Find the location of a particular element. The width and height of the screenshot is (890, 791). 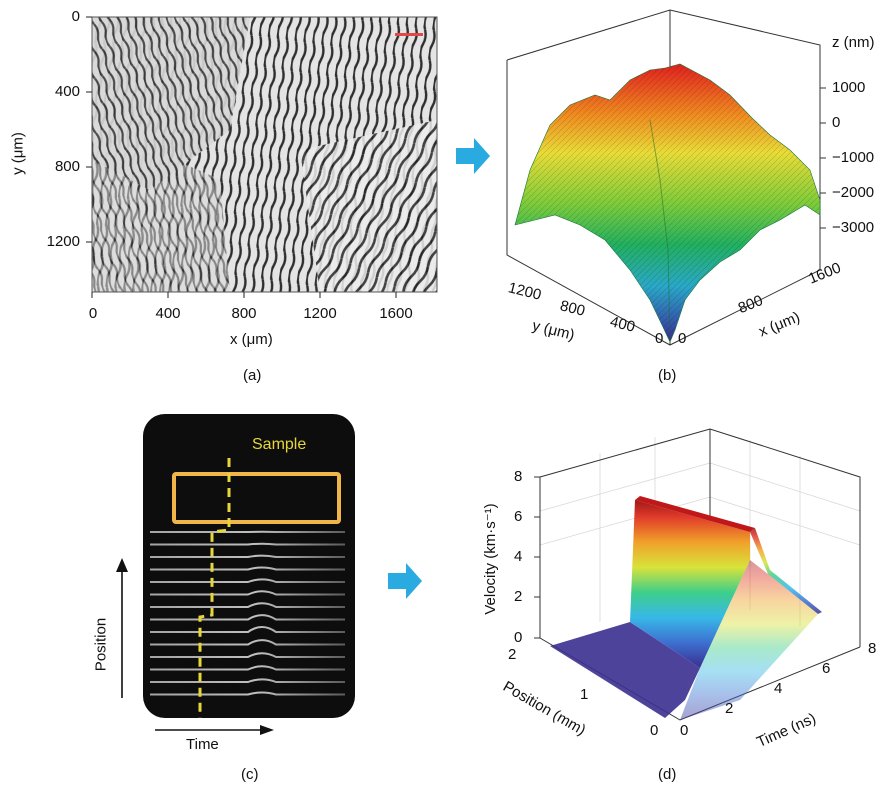

a-x-tick-3: 1200 is located at coordinates (320, 313).